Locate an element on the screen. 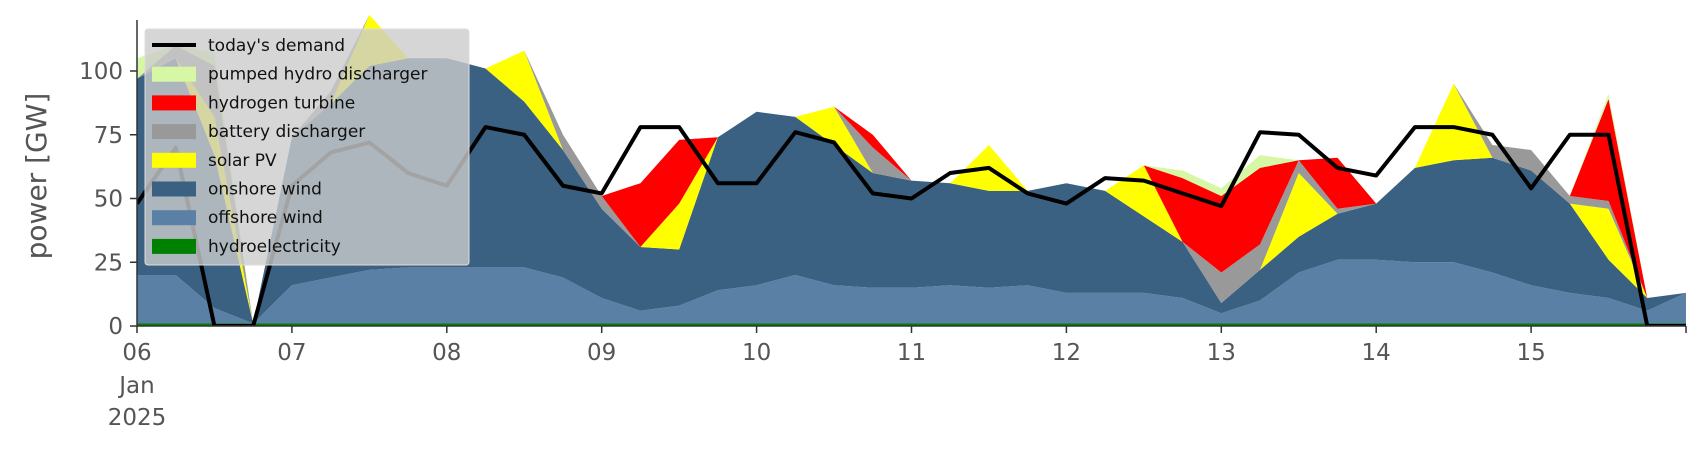  x-tick-label: 14 is located at coordinates (1376, 353).